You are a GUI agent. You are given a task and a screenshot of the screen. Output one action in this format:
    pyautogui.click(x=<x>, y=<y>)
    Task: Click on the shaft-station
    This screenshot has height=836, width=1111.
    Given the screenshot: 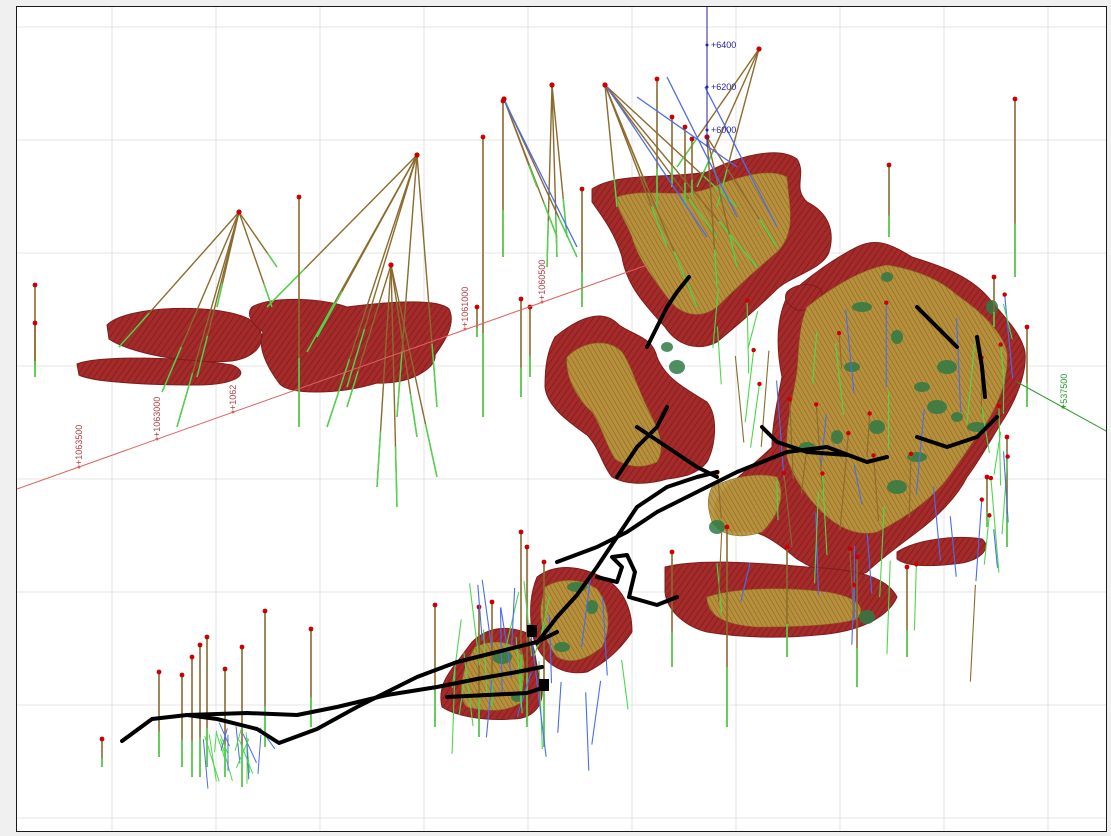 What is the action you would take?
    pyautogui.click(x=532, y=631)
    